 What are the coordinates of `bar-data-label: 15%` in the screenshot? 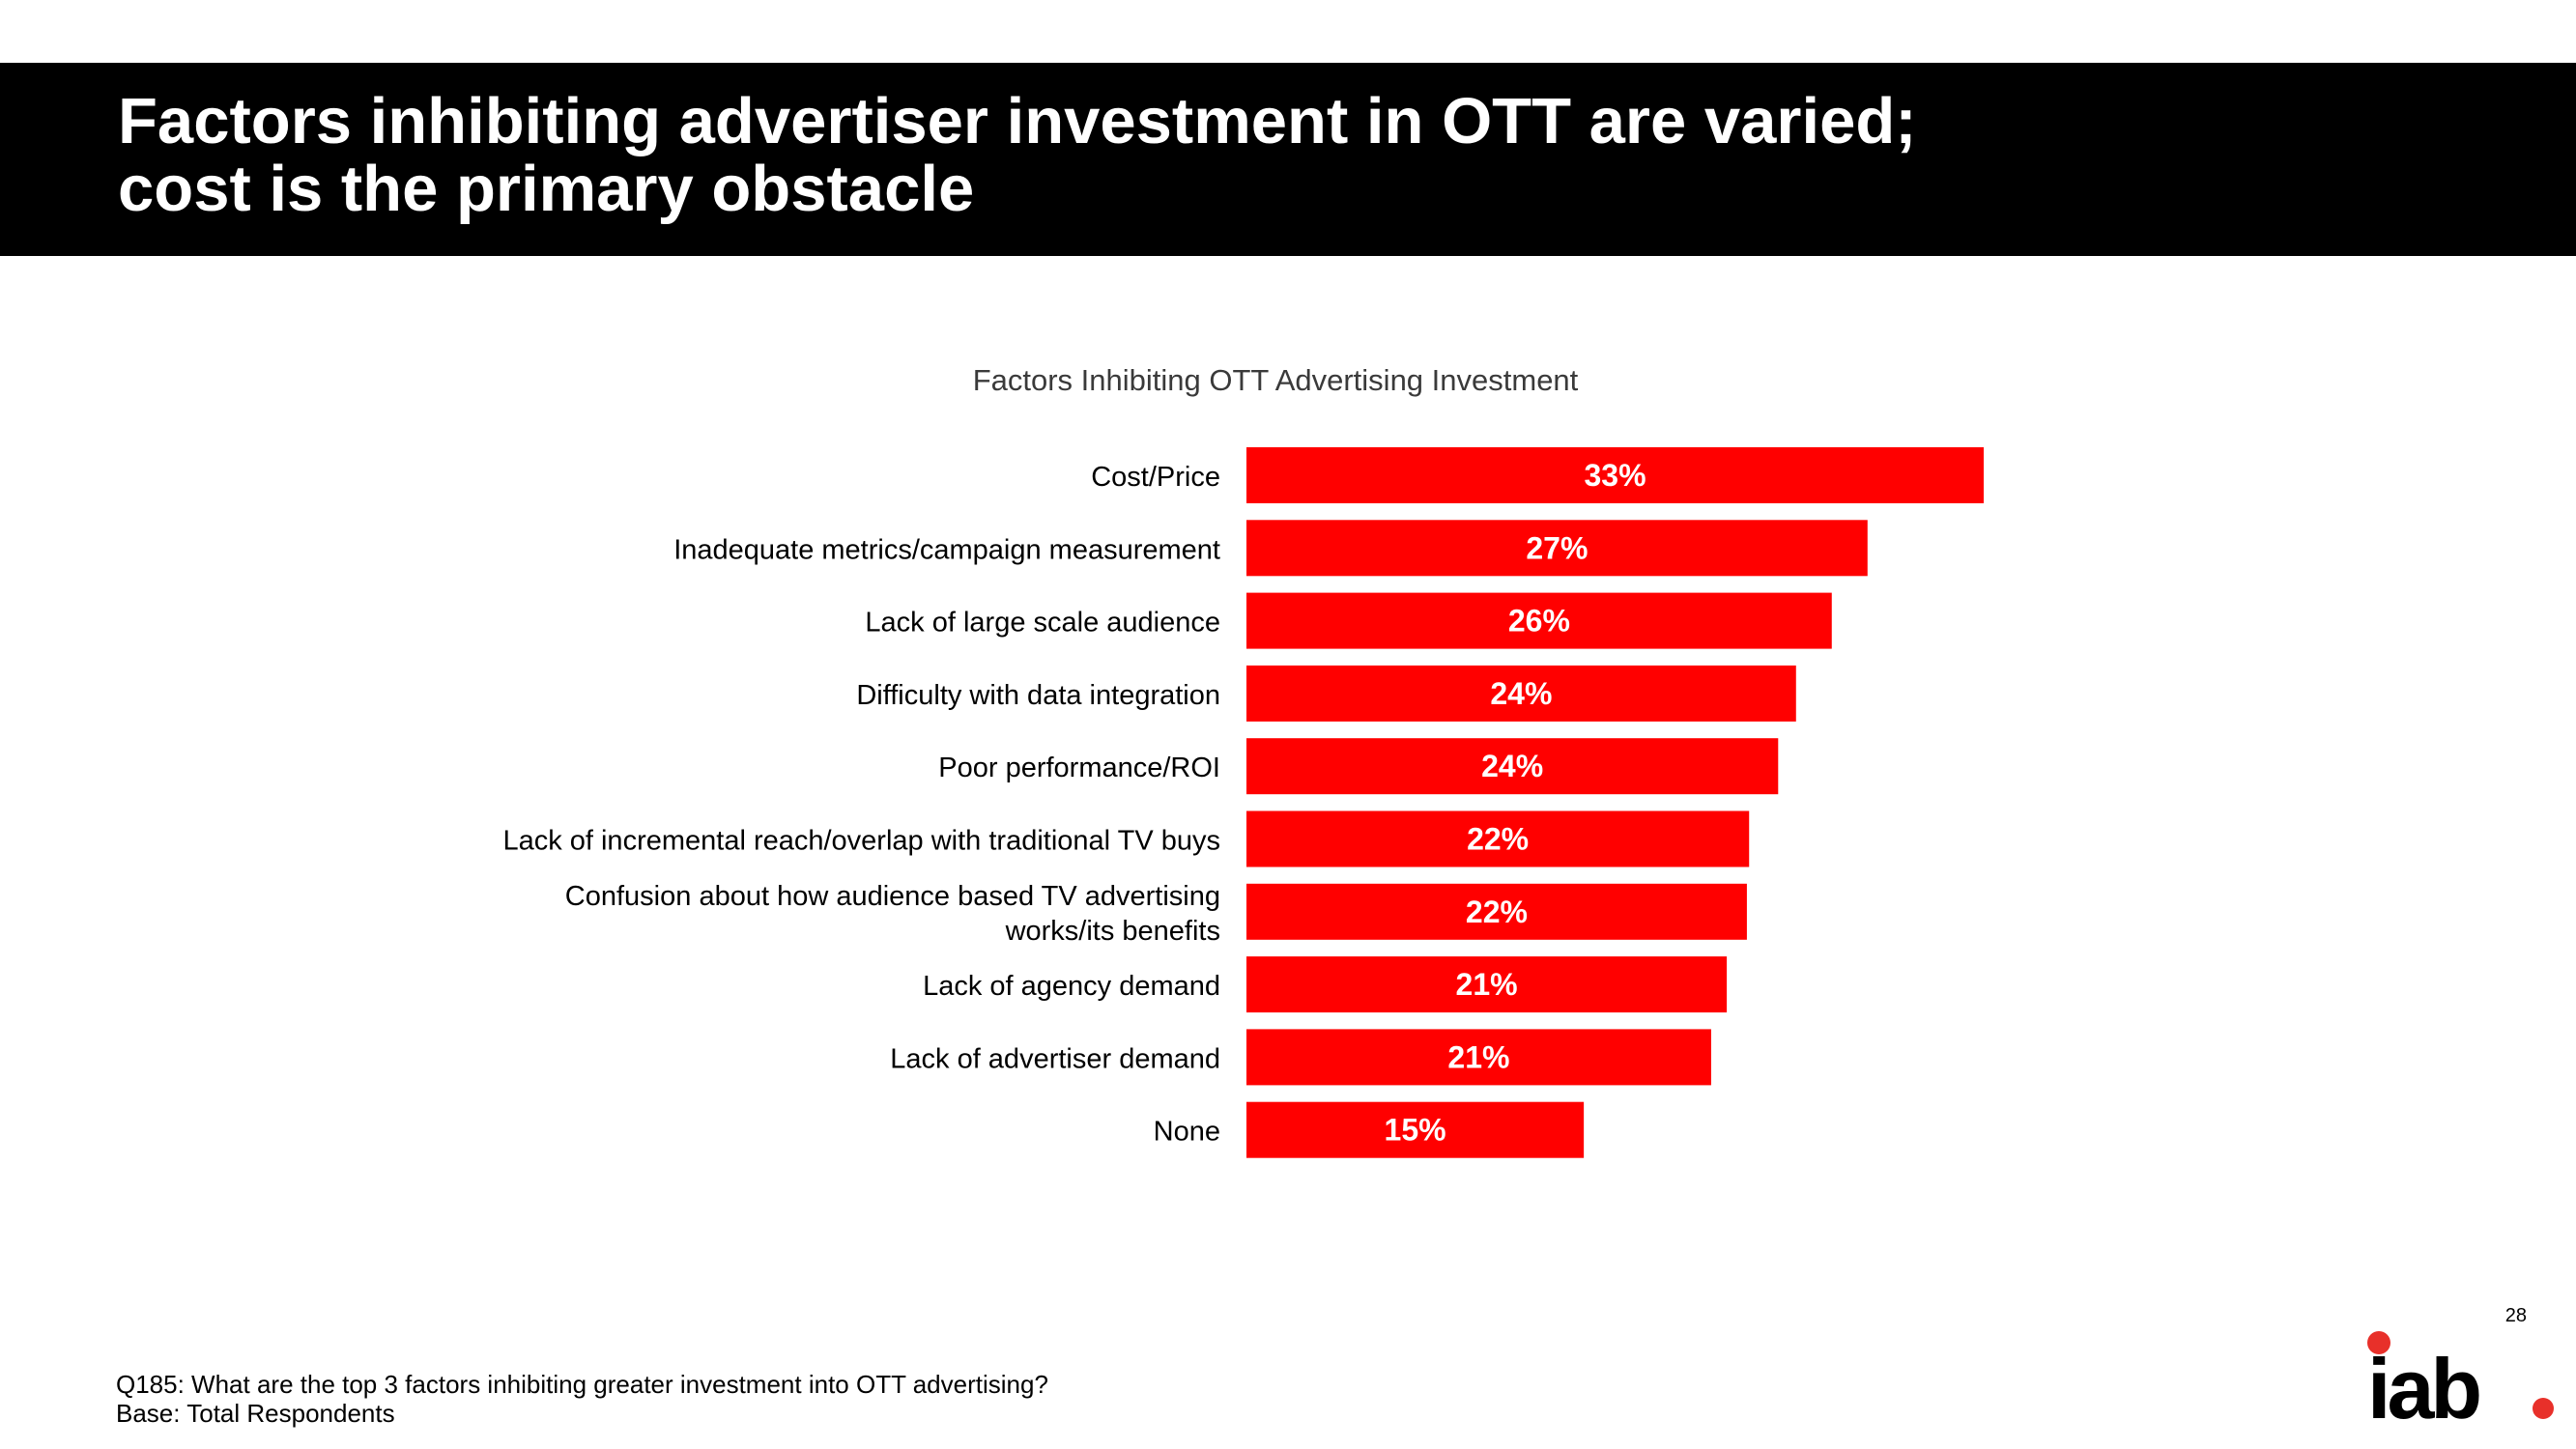 It's located at (1416, 1130).